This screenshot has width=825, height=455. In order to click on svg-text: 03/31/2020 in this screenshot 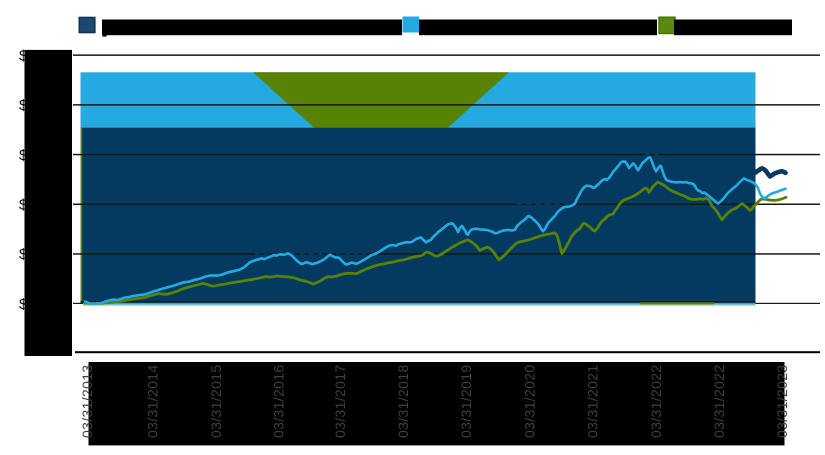, I will do `click(529, 401)`.